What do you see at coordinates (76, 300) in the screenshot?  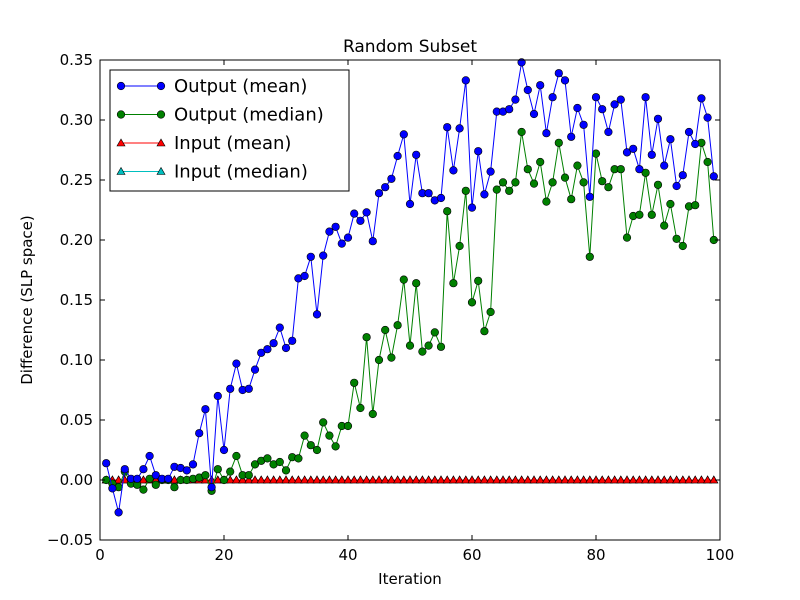 I see `y-tick-label: 0.15` at bounding box center [76, 300].